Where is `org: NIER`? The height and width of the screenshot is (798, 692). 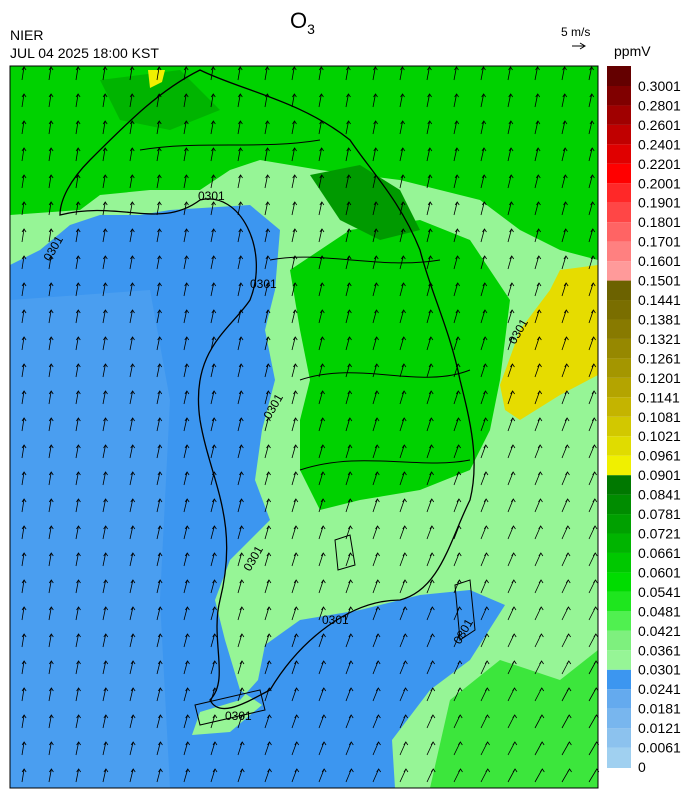 org: NIER is located at coordinates (26, 35).